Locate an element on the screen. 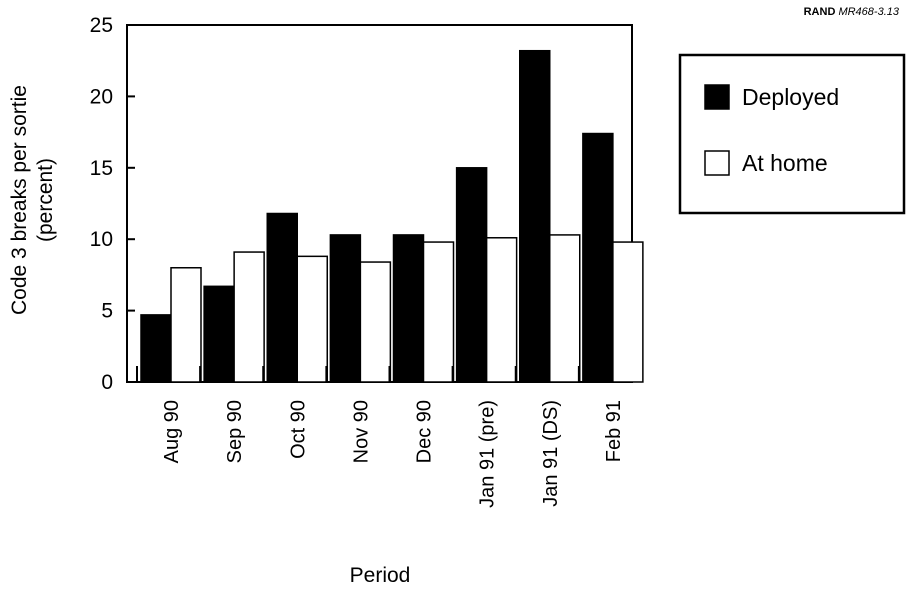  y-tick-label: 15 is located at coordinates (101, 168).